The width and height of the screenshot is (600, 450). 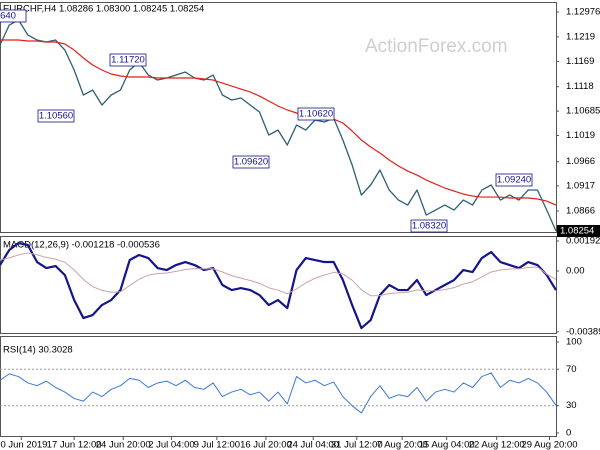 What do you see at coordinates (580, 135) in the screenshot?
I see `y-tick-label: 1.1019` at bounding box center [580, 135].